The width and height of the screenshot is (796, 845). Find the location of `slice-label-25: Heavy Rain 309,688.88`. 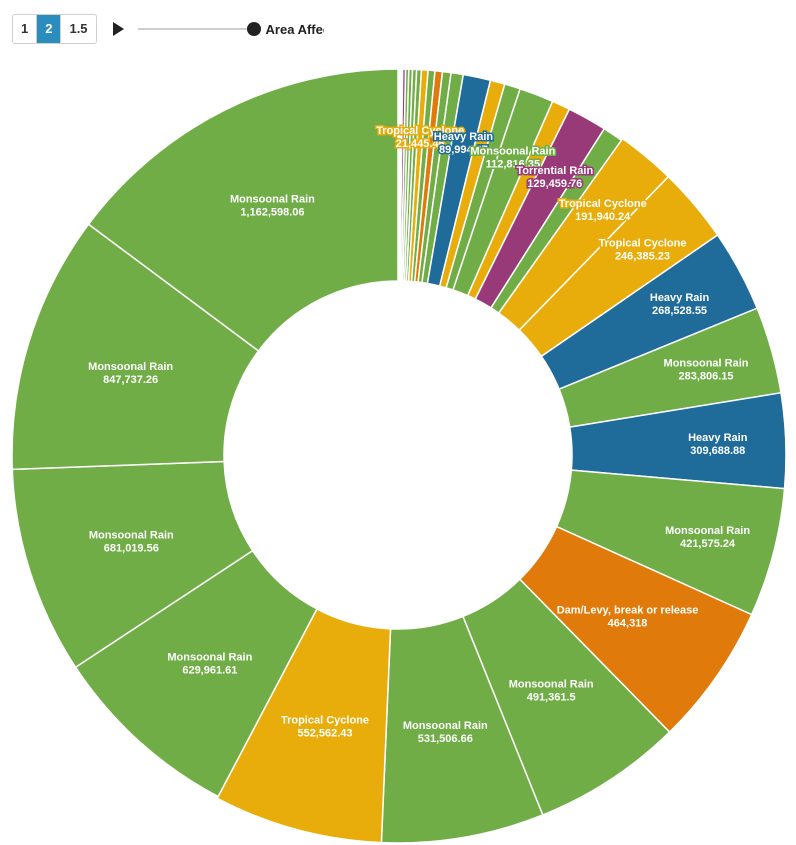

slice-label-25: Heavy Rain 309,688.88 is located at coordinates (718, 444).